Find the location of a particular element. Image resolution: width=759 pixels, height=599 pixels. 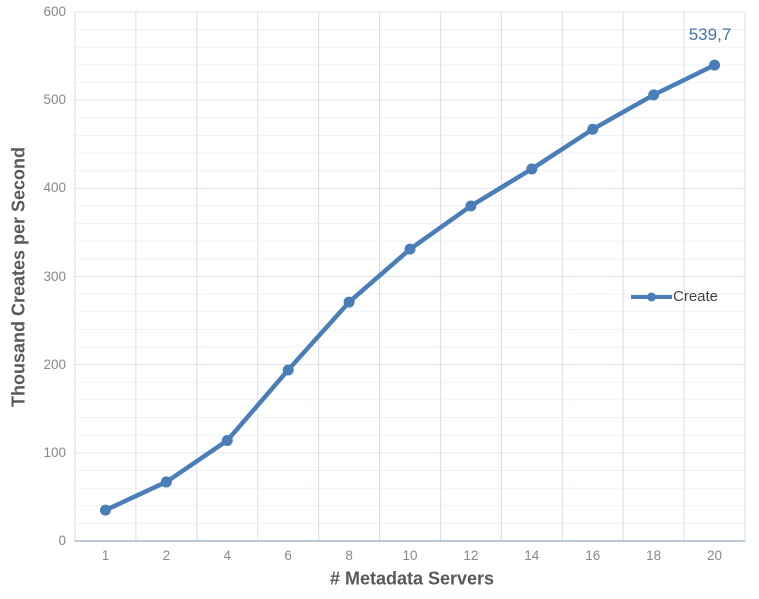

data-label-last-point: 539,7 is located at coordinates (710, 34).